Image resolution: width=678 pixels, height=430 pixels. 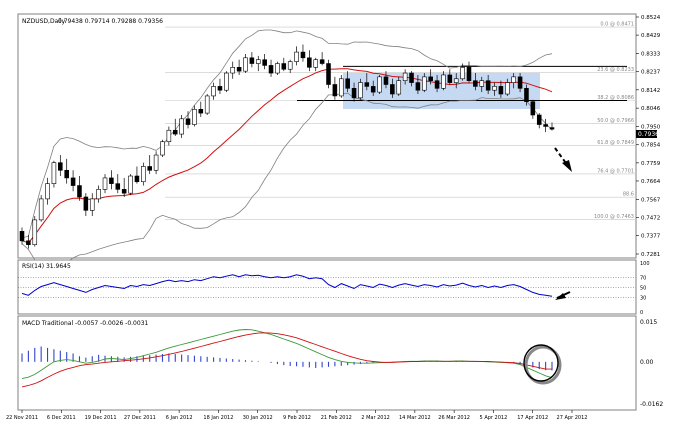 I want to click on macd-title: MACD Traditional -0.0057 -0.0026 -0.0031, so click(x=85, y=323).